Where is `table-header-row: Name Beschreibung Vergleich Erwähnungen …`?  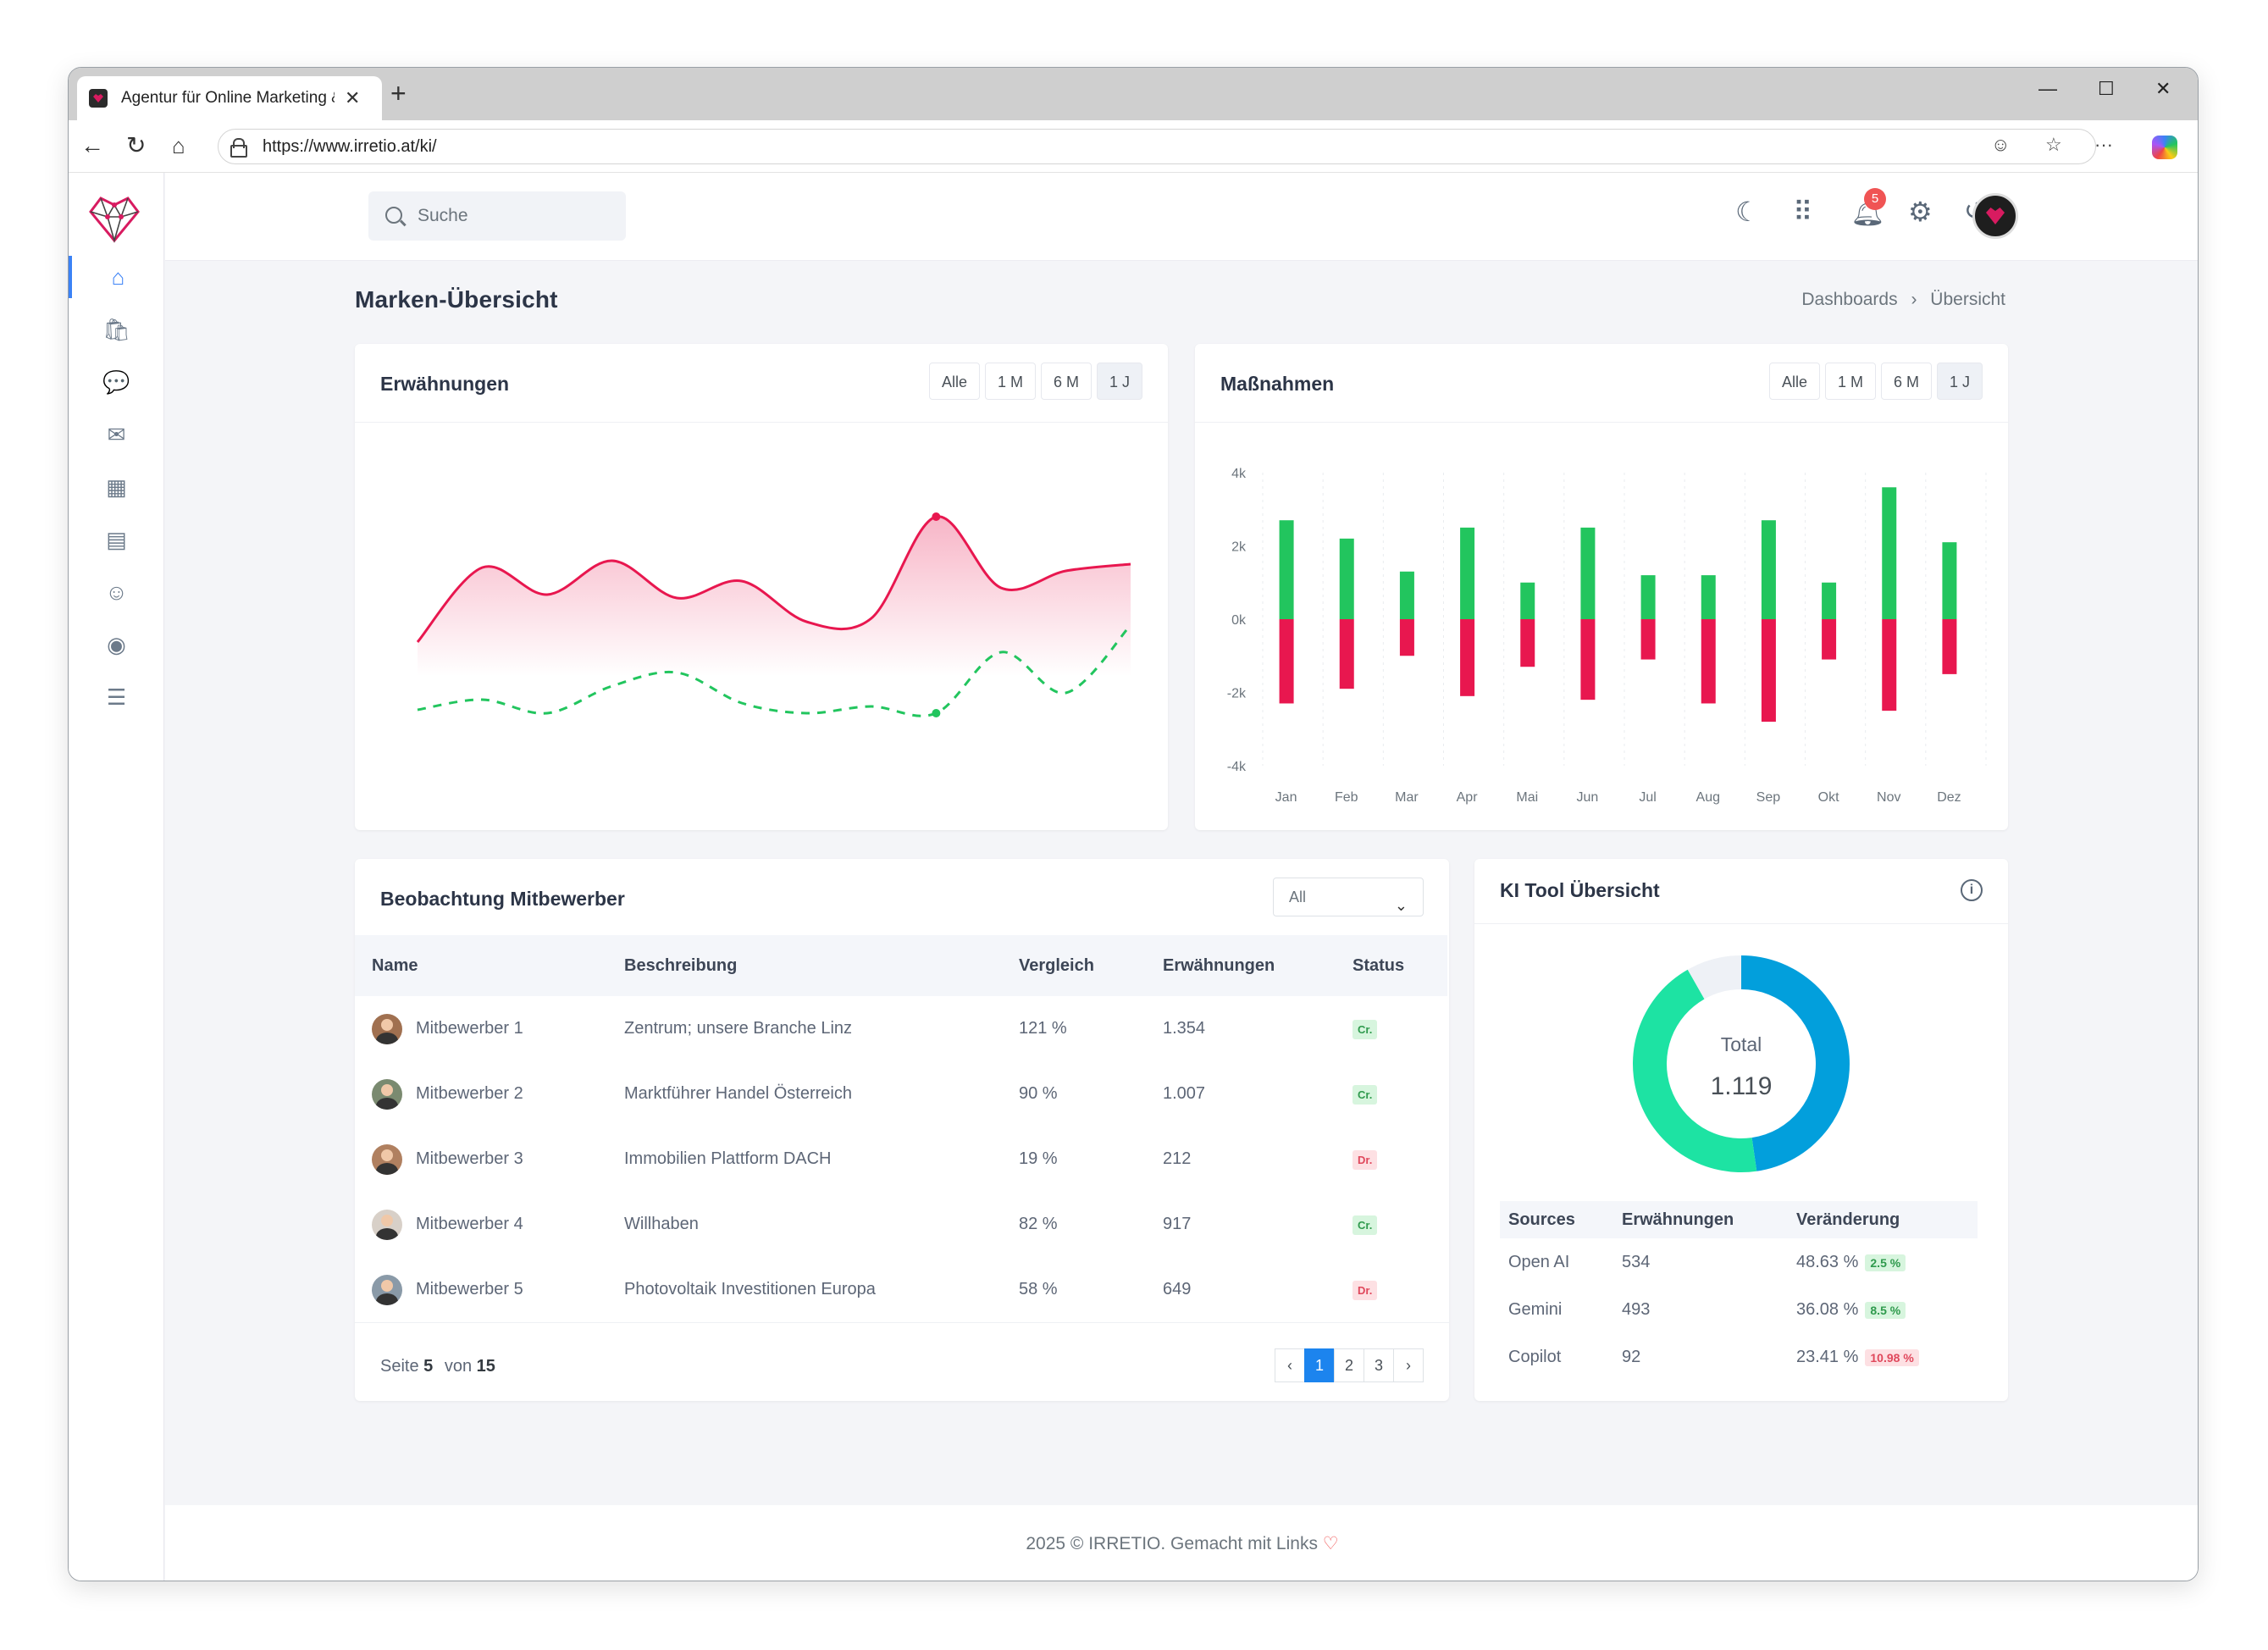 table-header-row: Name Beschreibung Vergleich Erwähnungen … is located at coordinates (901, 966).